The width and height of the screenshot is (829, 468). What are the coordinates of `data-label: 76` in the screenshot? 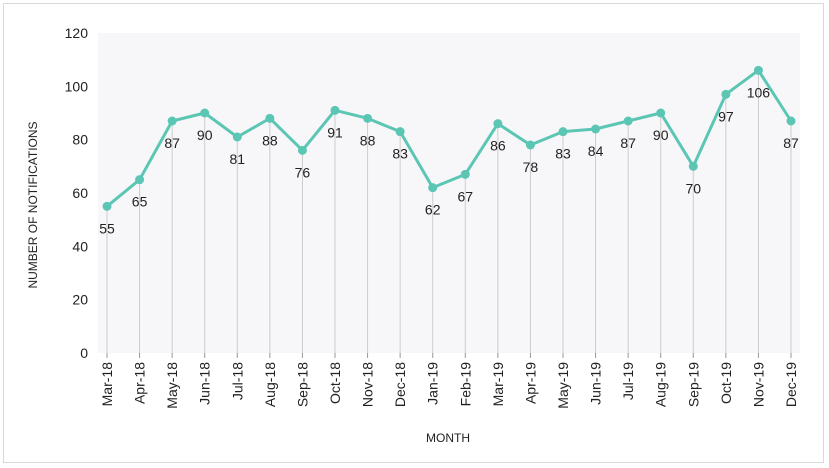 It's located at (303, 172).